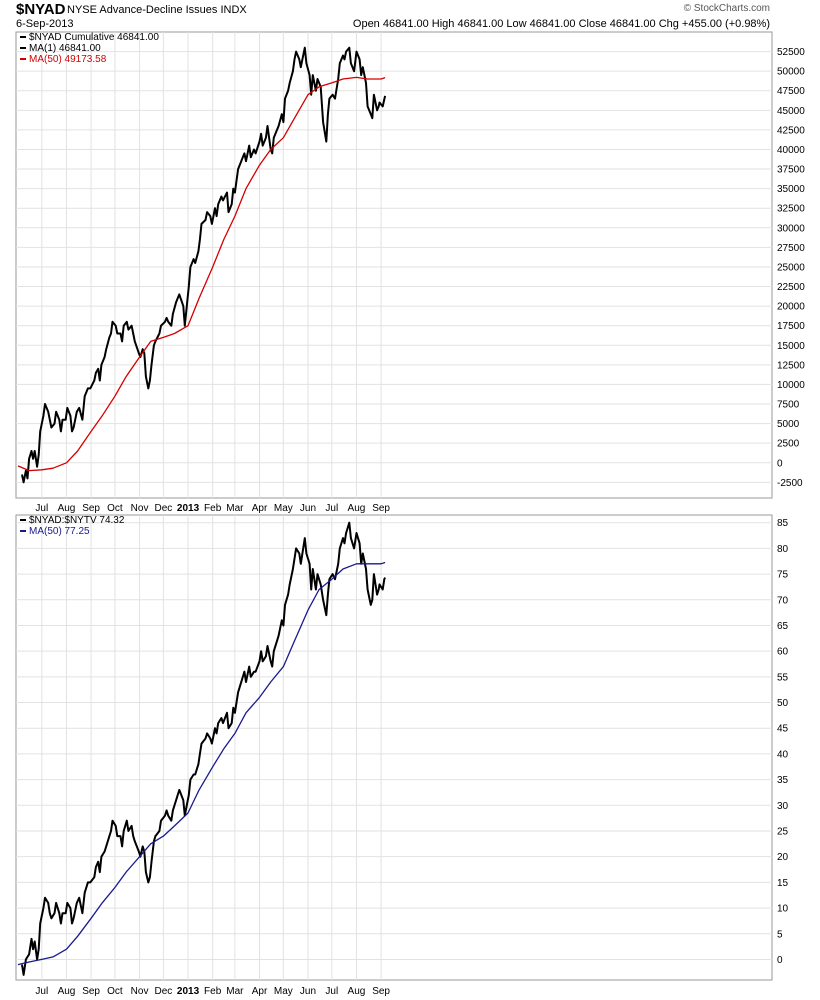 The image size is (820, 1000). I want to click on y-tick-label: 50, so click(783, 703).